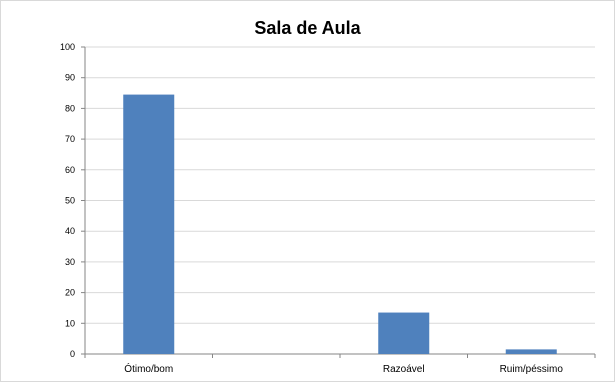 The height and width of the screenshot is (382, 615). What do you see at coordinates (404, 369) in the screenshot?
I see `x-category-label: Razoável` at bounding box center [404, 369].